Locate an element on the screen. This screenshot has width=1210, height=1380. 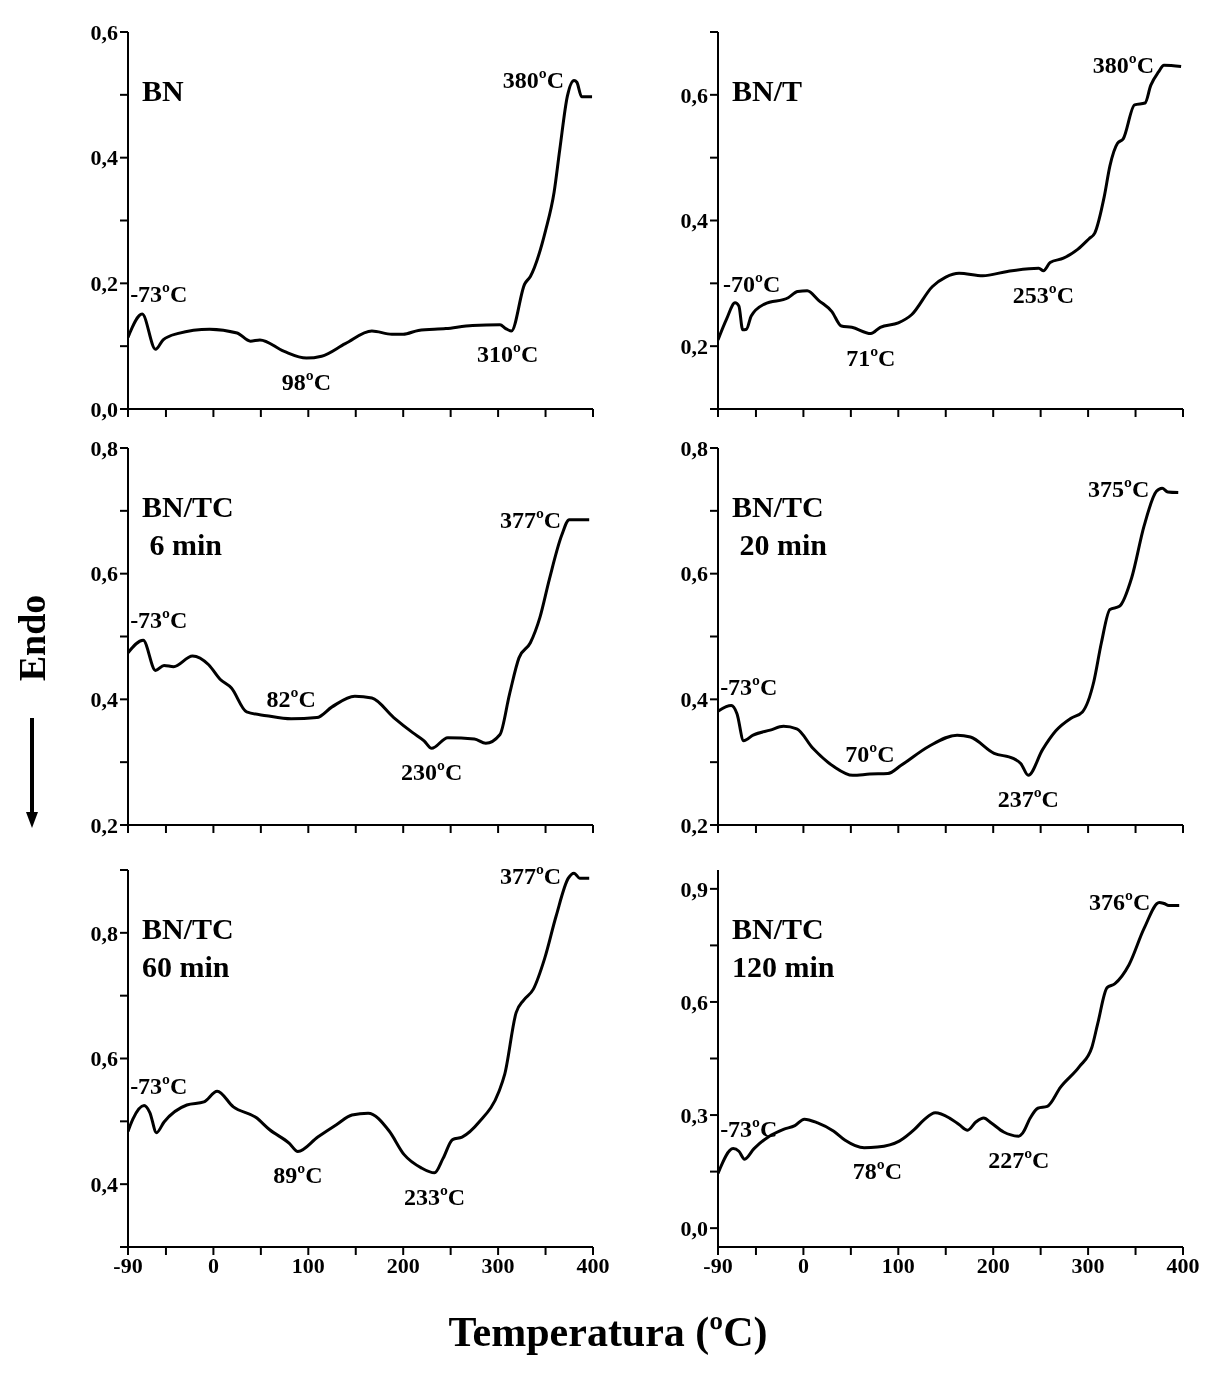
annotation: 233ºC is located at coordinates (434, 1196).